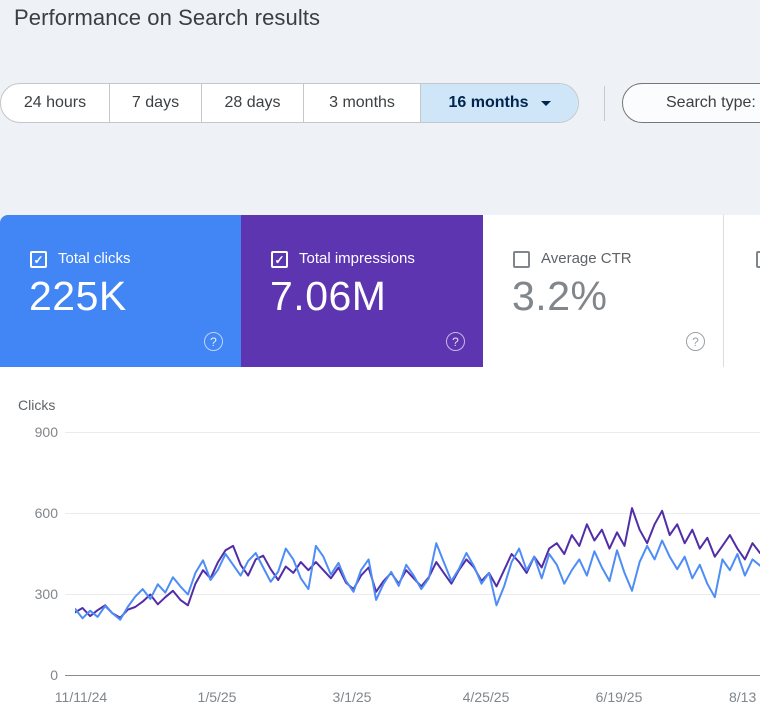 This screenshot has height=714, width=760. Describe the element at coordinates (741, 291) in the screenshot. I see `next-metric-card-partial` at that location.